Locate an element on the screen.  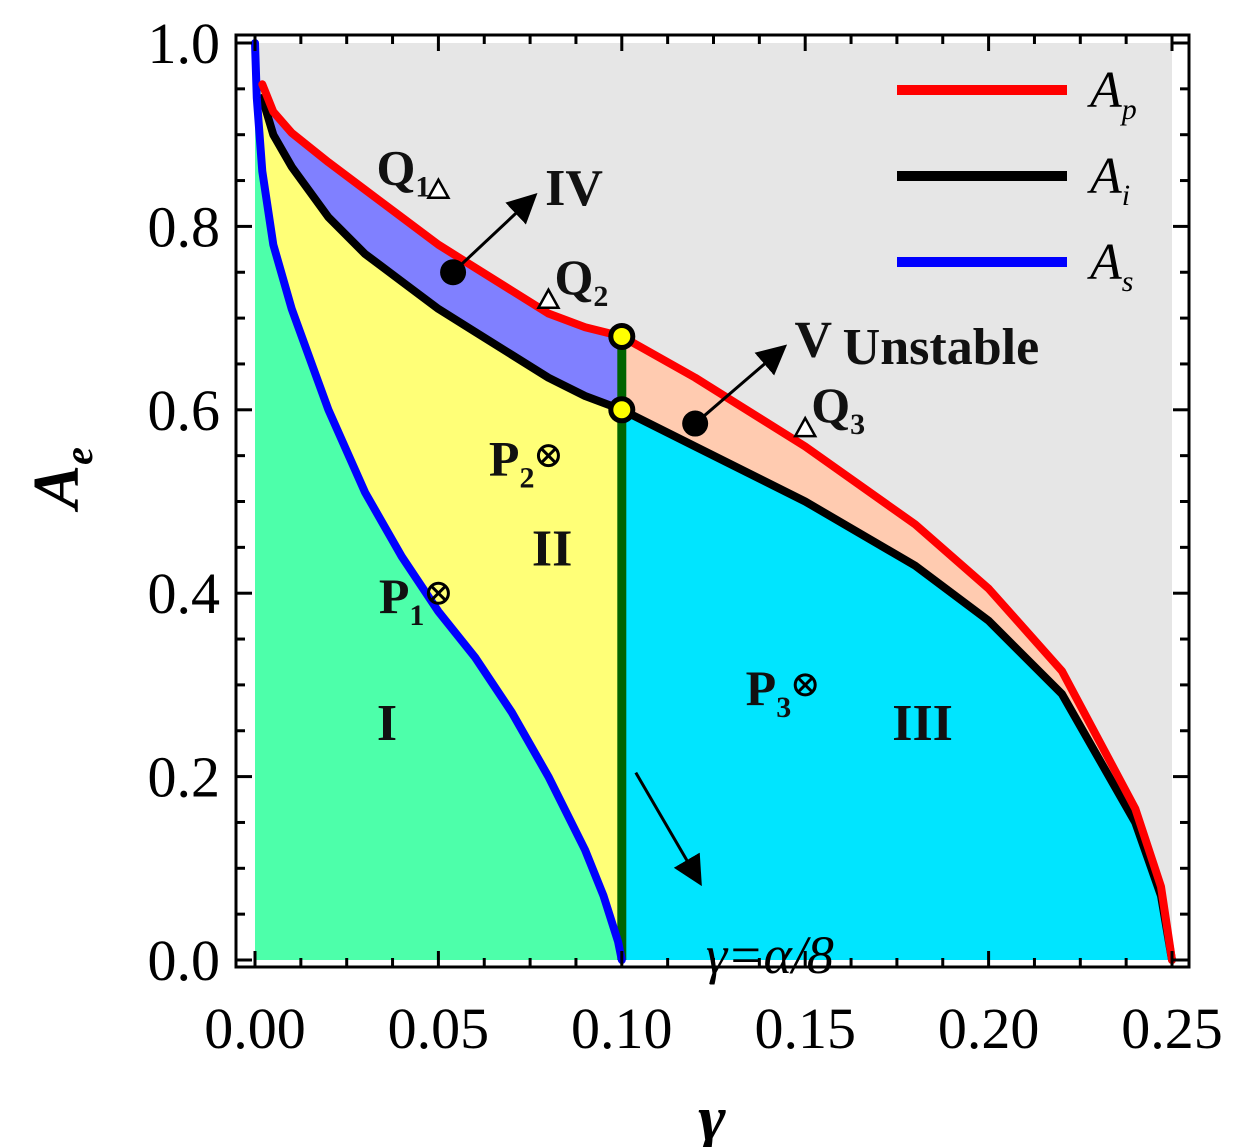
marker-p2-cross-b is located at coordinates (548, 455).